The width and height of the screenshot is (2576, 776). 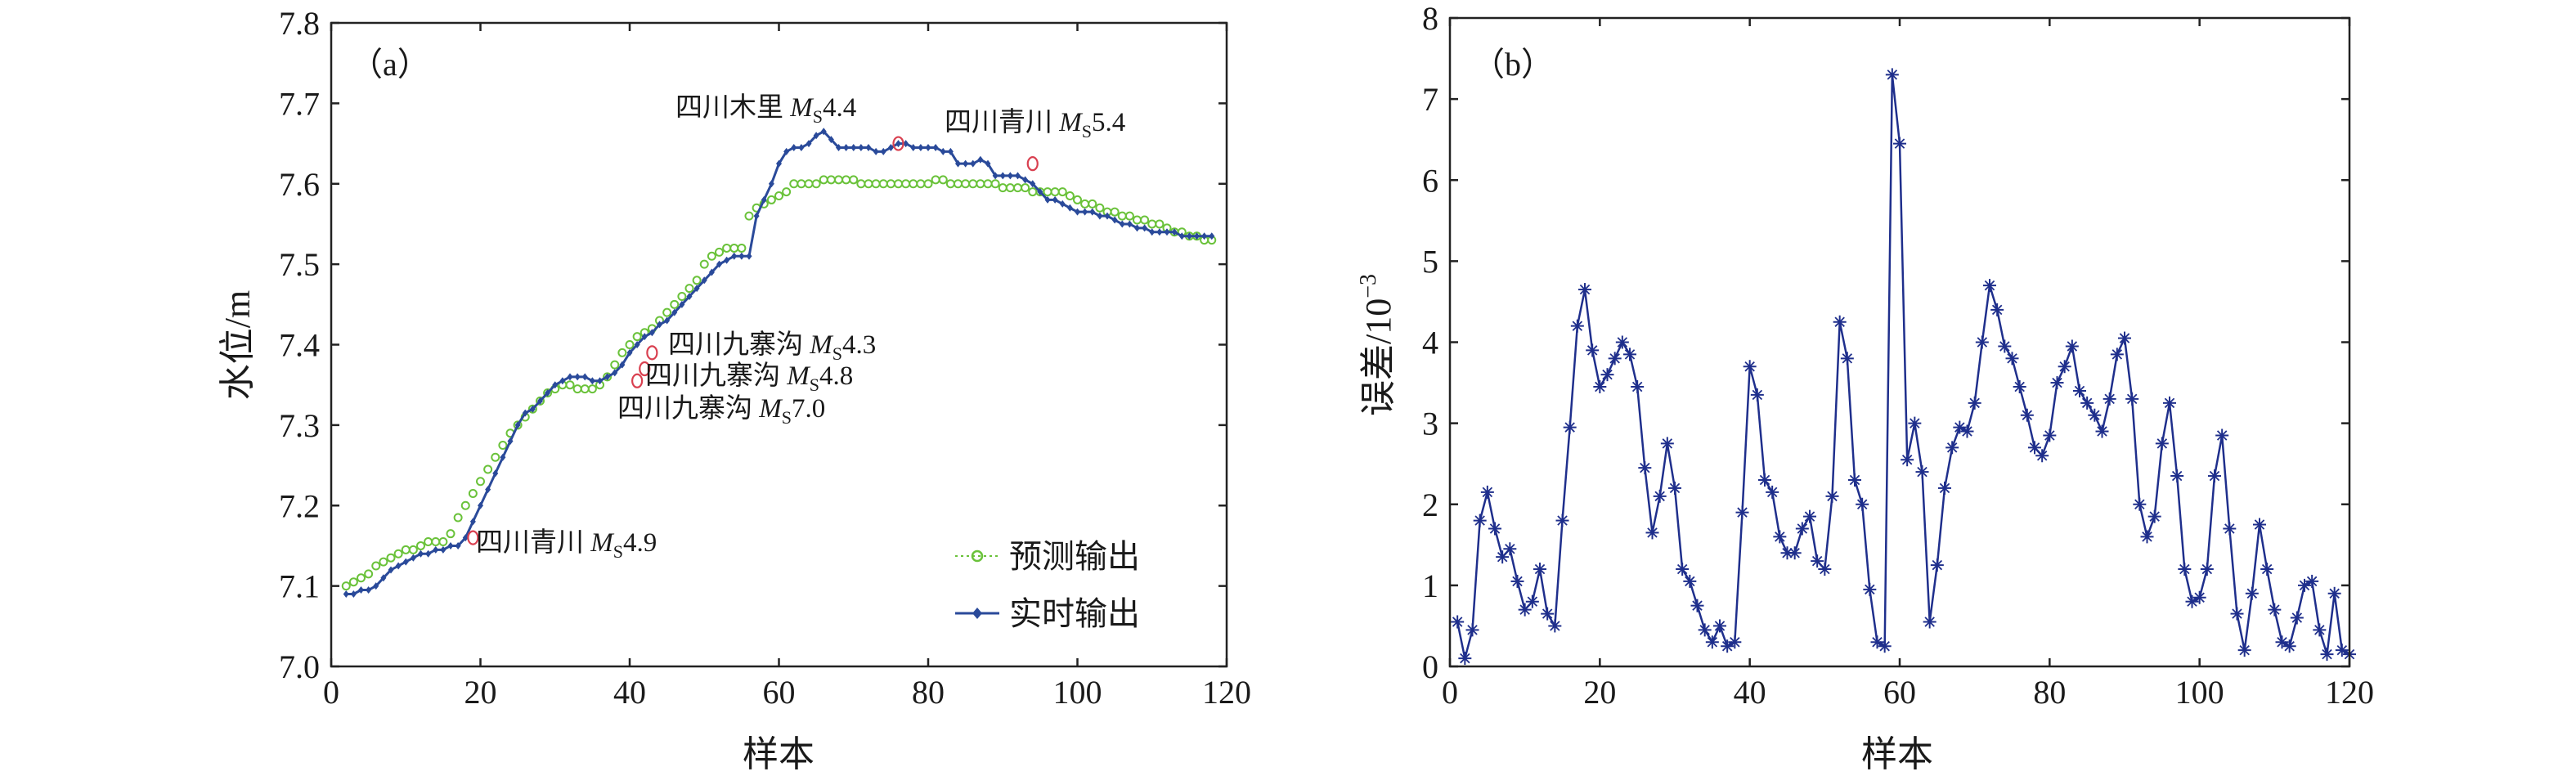 What do you see at coordinates (739, 345) in the screenshot?
I see `annotation-location: 四川九寨沟` at bounding box center [739, 345].